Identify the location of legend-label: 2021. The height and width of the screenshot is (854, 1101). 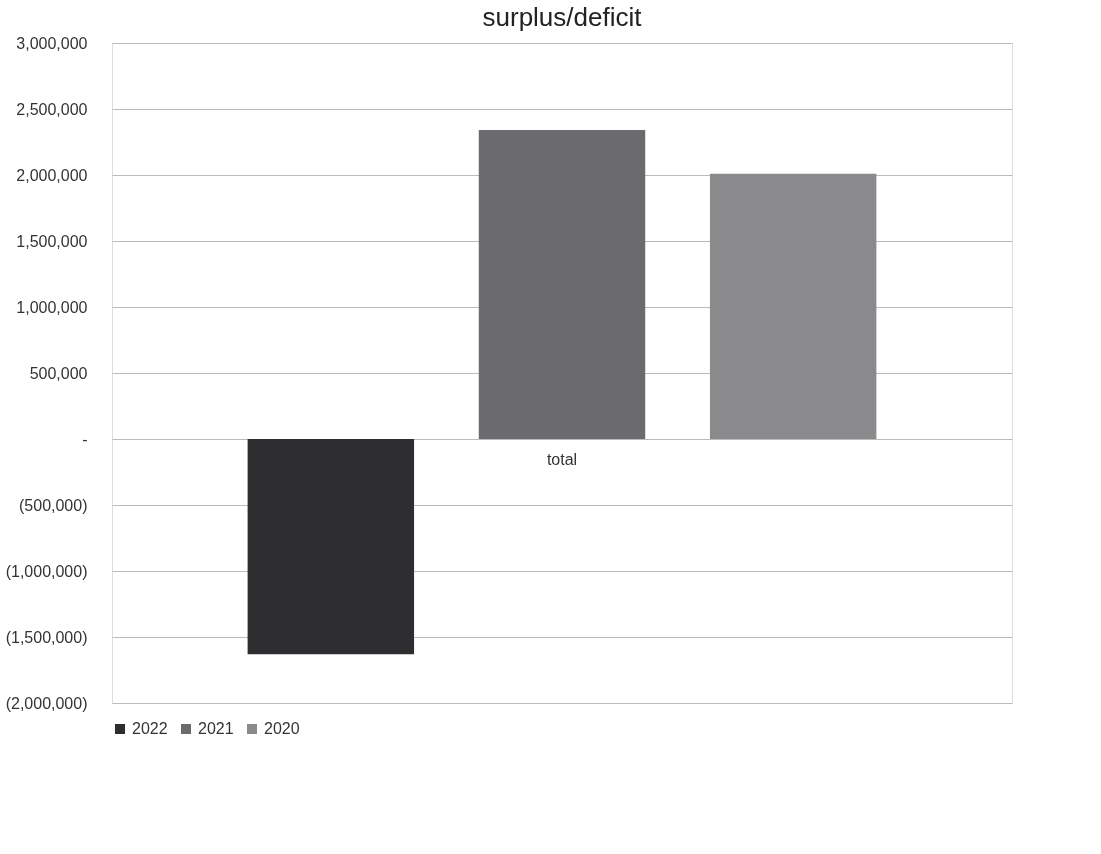
(216, 728).